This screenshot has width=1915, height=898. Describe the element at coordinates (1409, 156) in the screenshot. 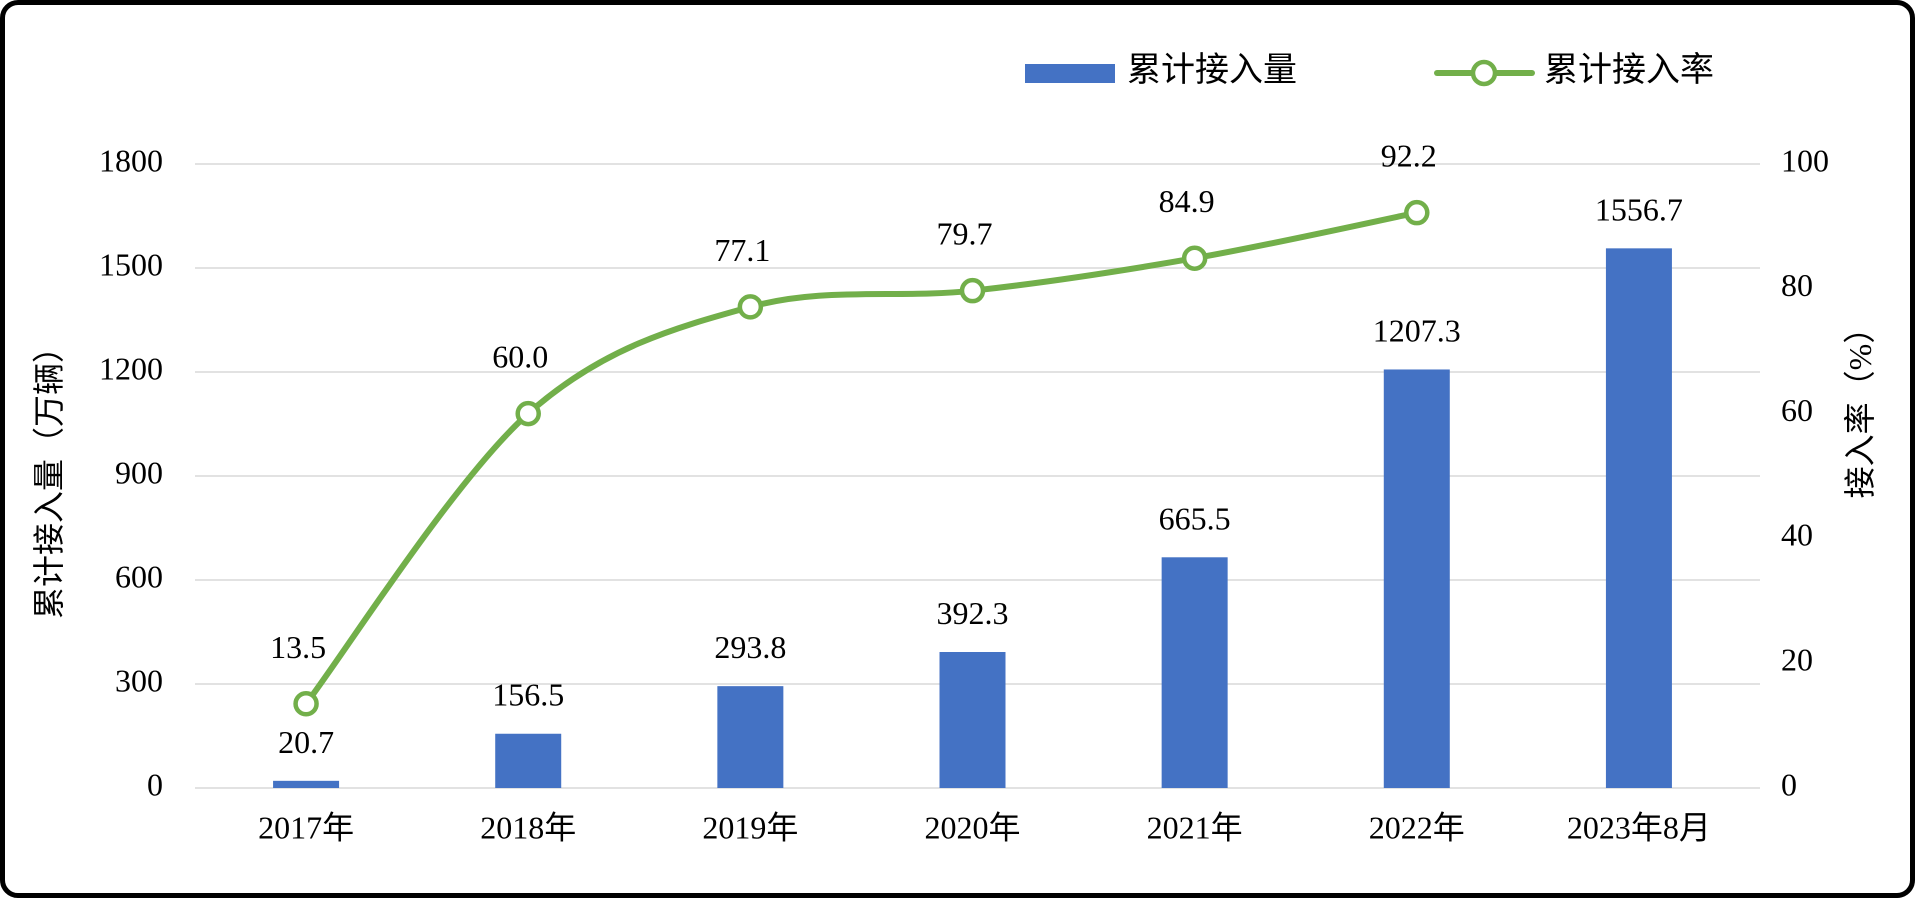

I see `line-value-label: 92.2` at that location.